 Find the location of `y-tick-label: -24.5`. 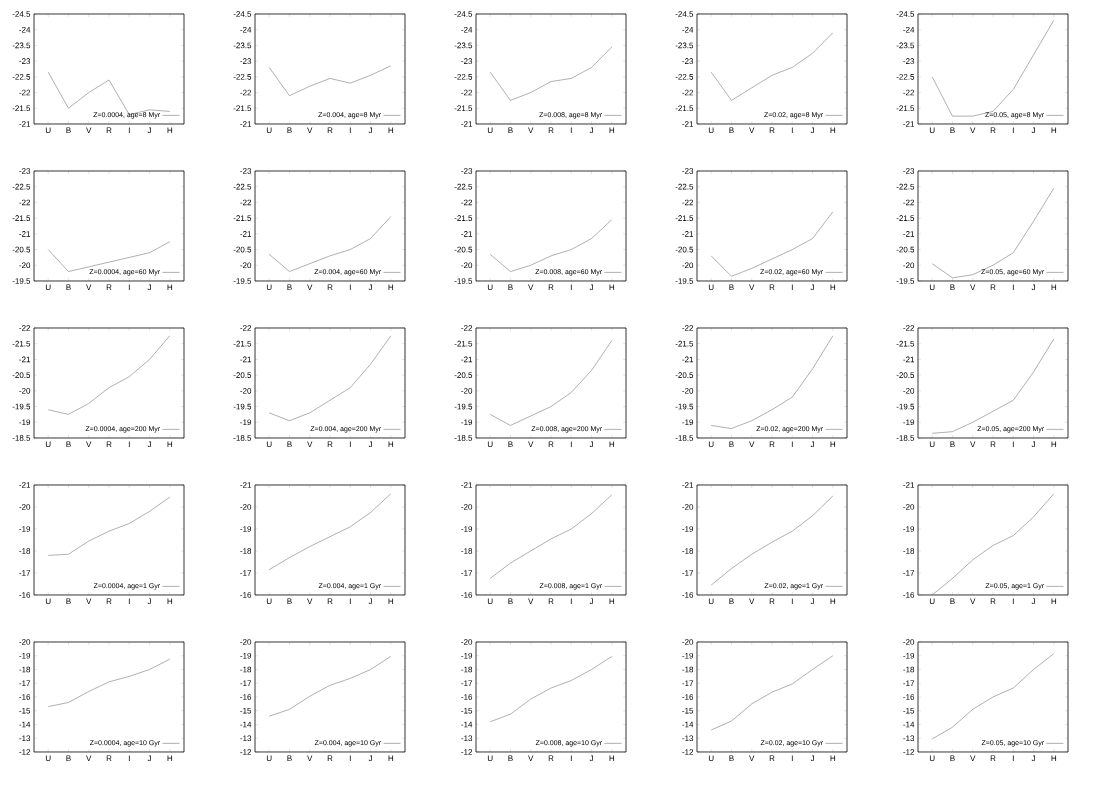

y-tick-label: -24.5 is located at coordinates (463, 14).